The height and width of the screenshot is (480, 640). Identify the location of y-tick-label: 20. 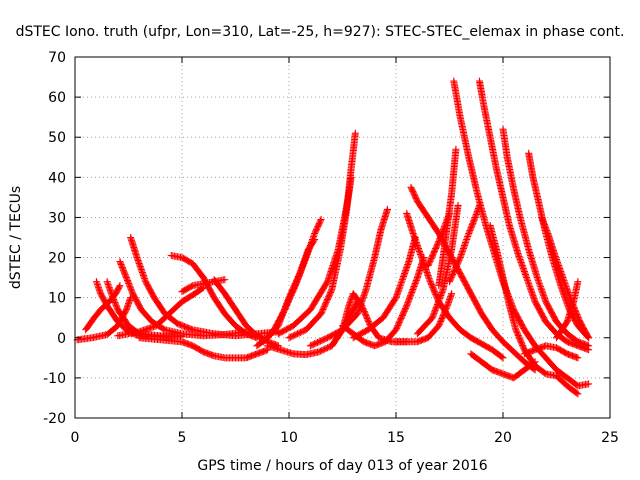
(57, 259).